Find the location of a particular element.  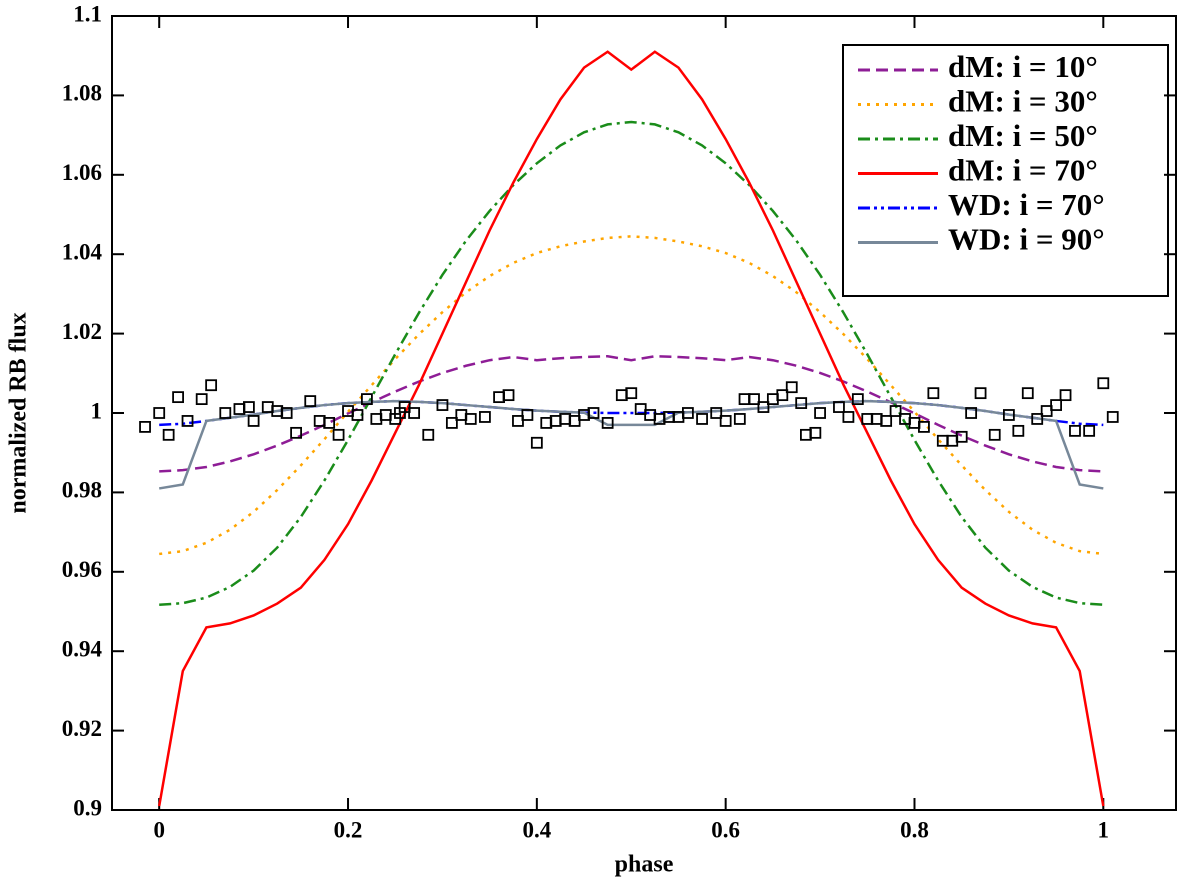

legend-label: dM: i = 50° is located at coordinates (1023, 135).